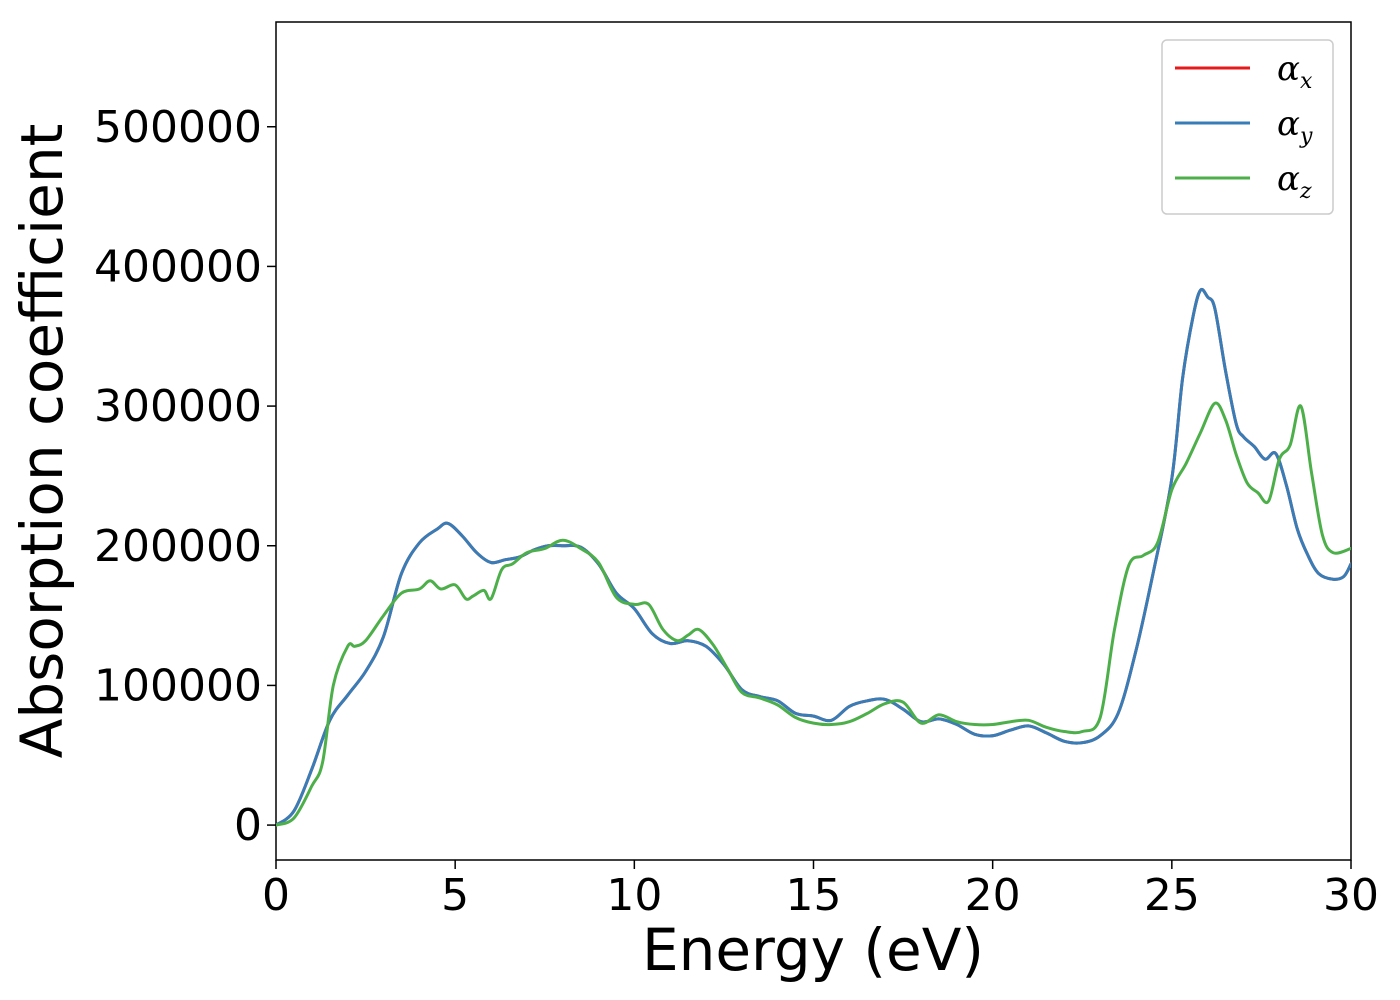 The width and height of the screenshot is (1400, 1000). I want to click on x-tick-label: 20, so click(993, 895).